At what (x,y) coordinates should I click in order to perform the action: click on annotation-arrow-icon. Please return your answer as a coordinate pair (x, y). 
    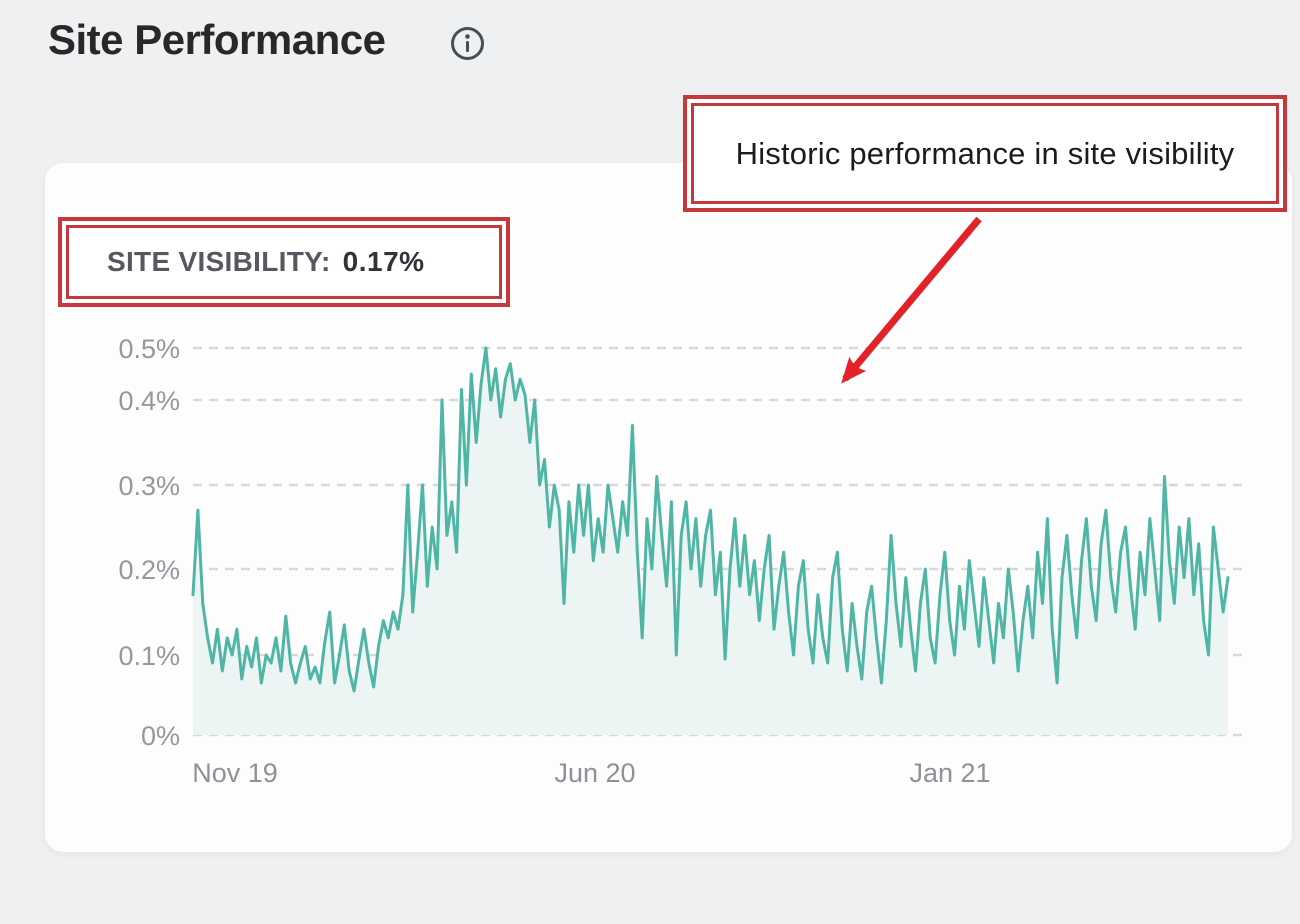
    Looking at the image, I should click on (911, 300).